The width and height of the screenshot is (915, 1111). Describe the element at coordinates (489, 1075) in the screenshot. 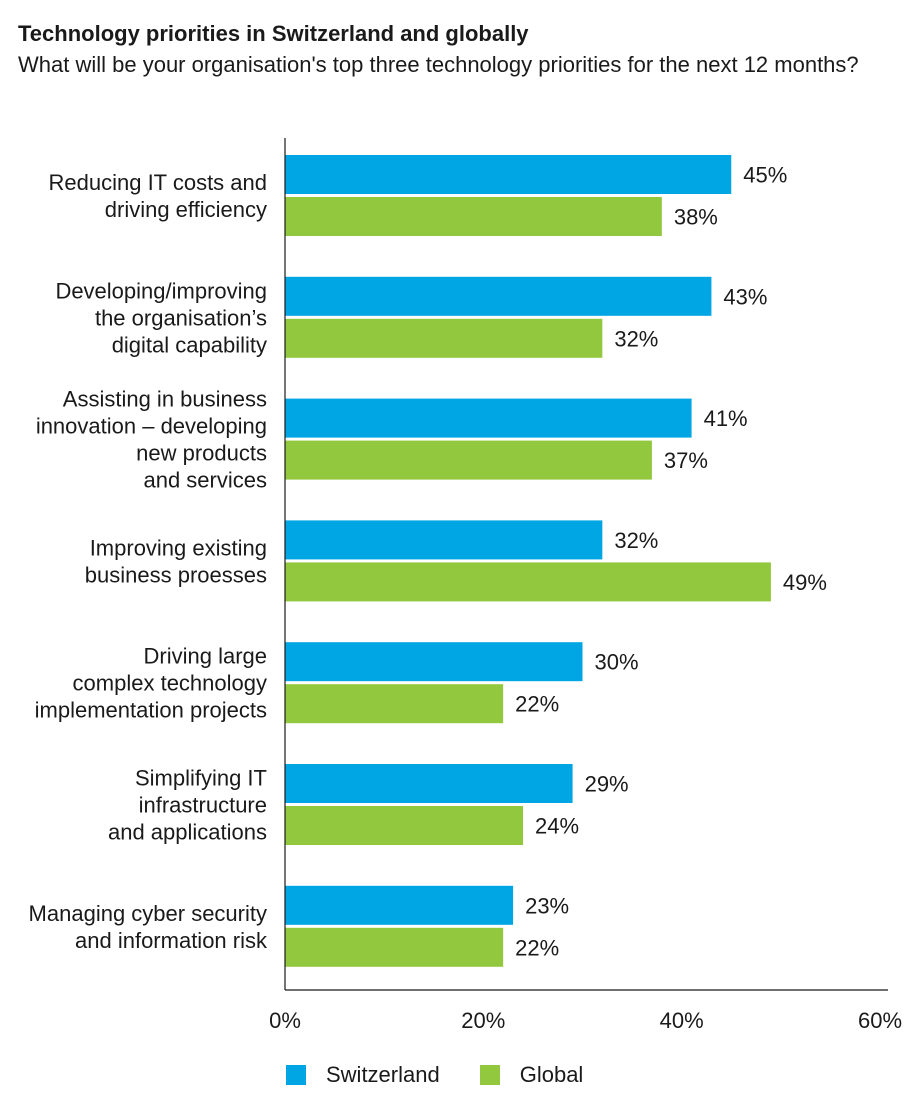

I see `legend-swatch-global` at that location.